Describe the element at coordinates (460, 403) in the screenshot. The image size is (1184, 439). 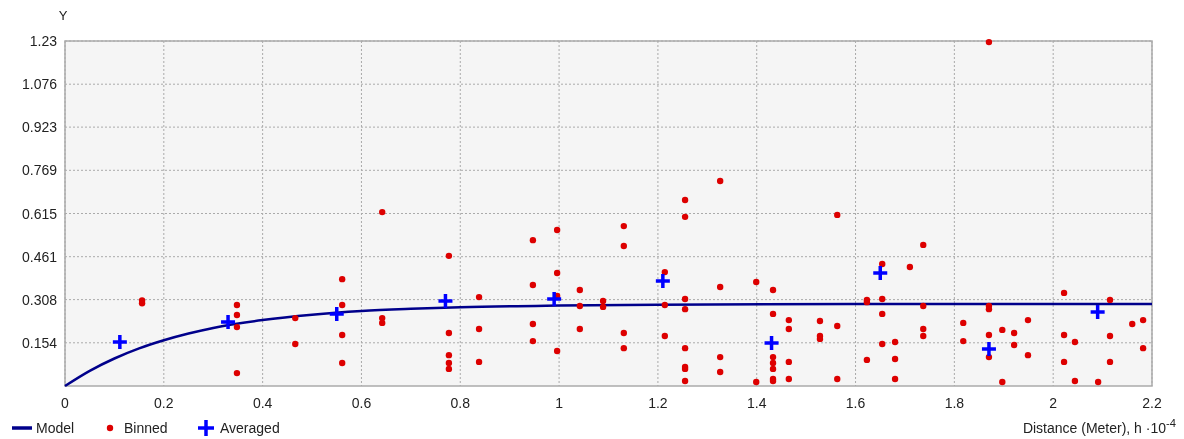
I see `x-tick-label: 0.8` at that location.